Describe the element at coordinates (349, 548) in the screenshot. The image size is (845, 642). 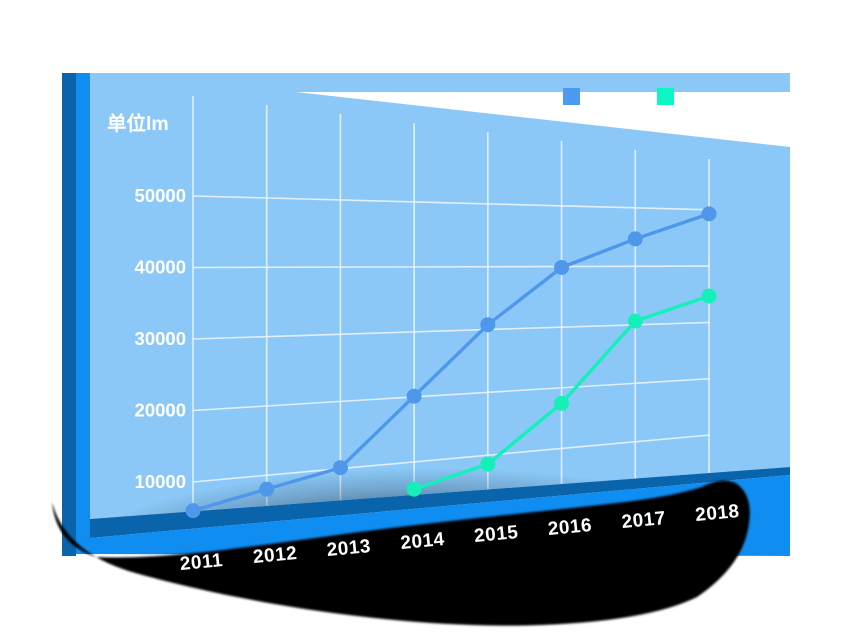
I see `x-axis-label: 2013` at that location.